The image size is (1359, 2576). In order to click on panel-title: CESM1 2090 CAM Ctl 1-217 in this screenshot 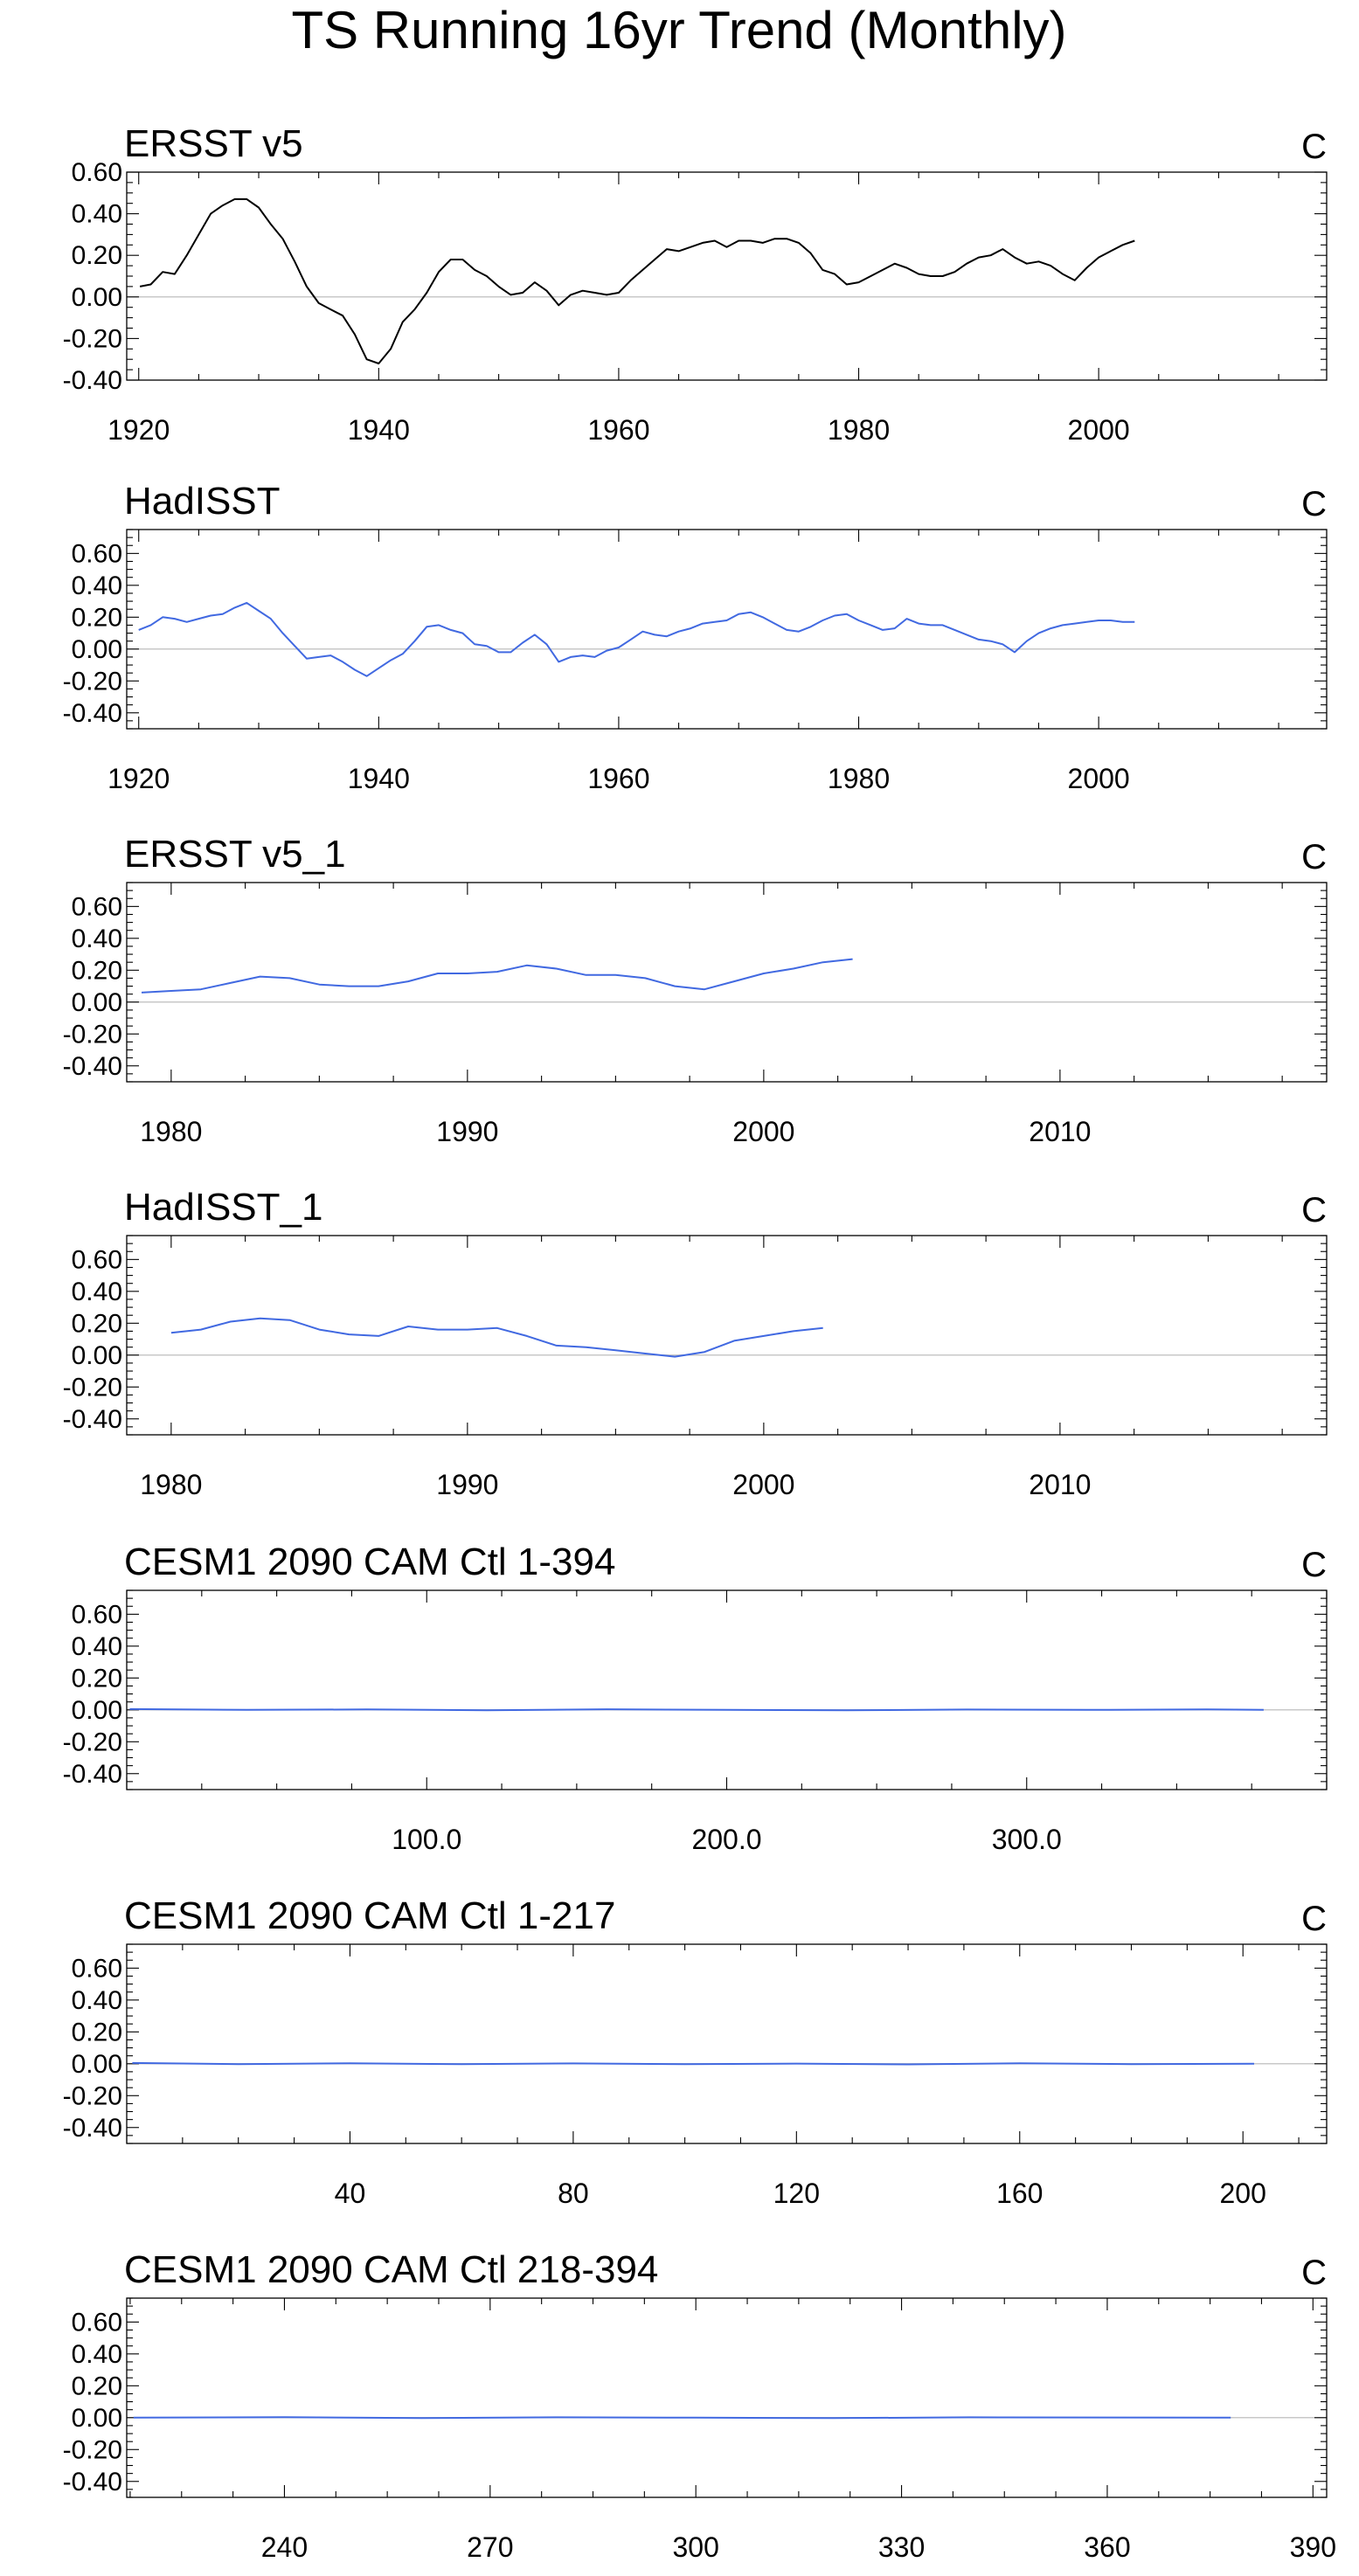, I will do `click(369, 1915)`.